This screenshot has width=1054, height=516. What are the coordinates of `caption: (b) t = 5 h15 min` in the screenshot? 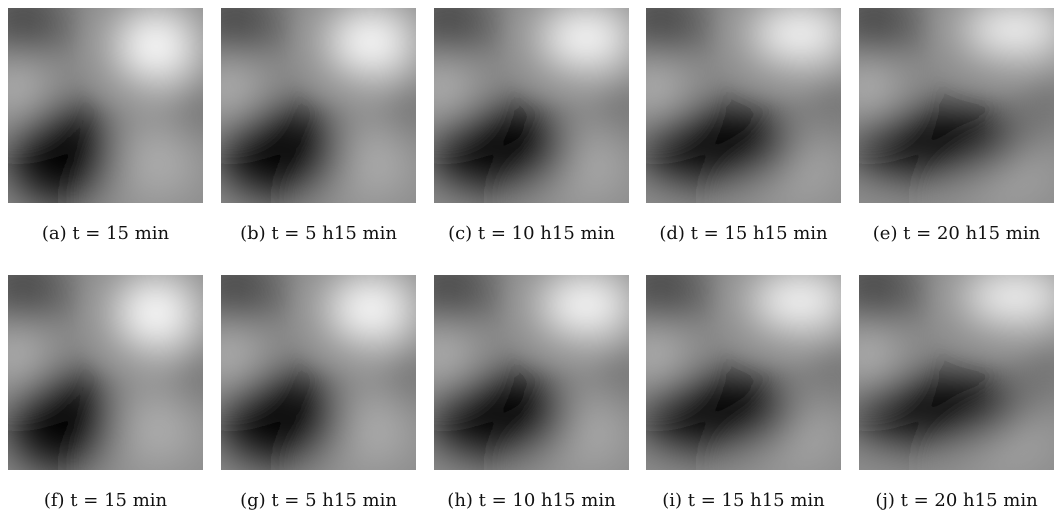 It's located at (318, 233).